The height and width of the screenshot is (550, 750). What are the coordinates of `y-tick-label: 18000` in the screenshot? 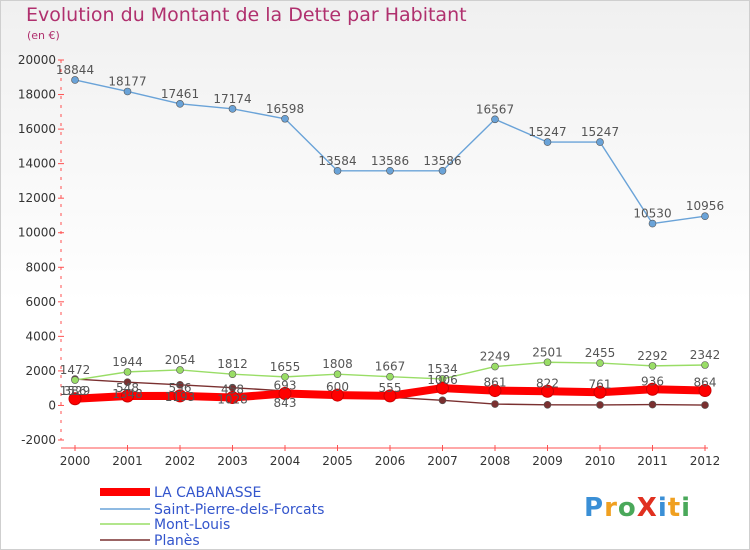 It's located at (37, 95).